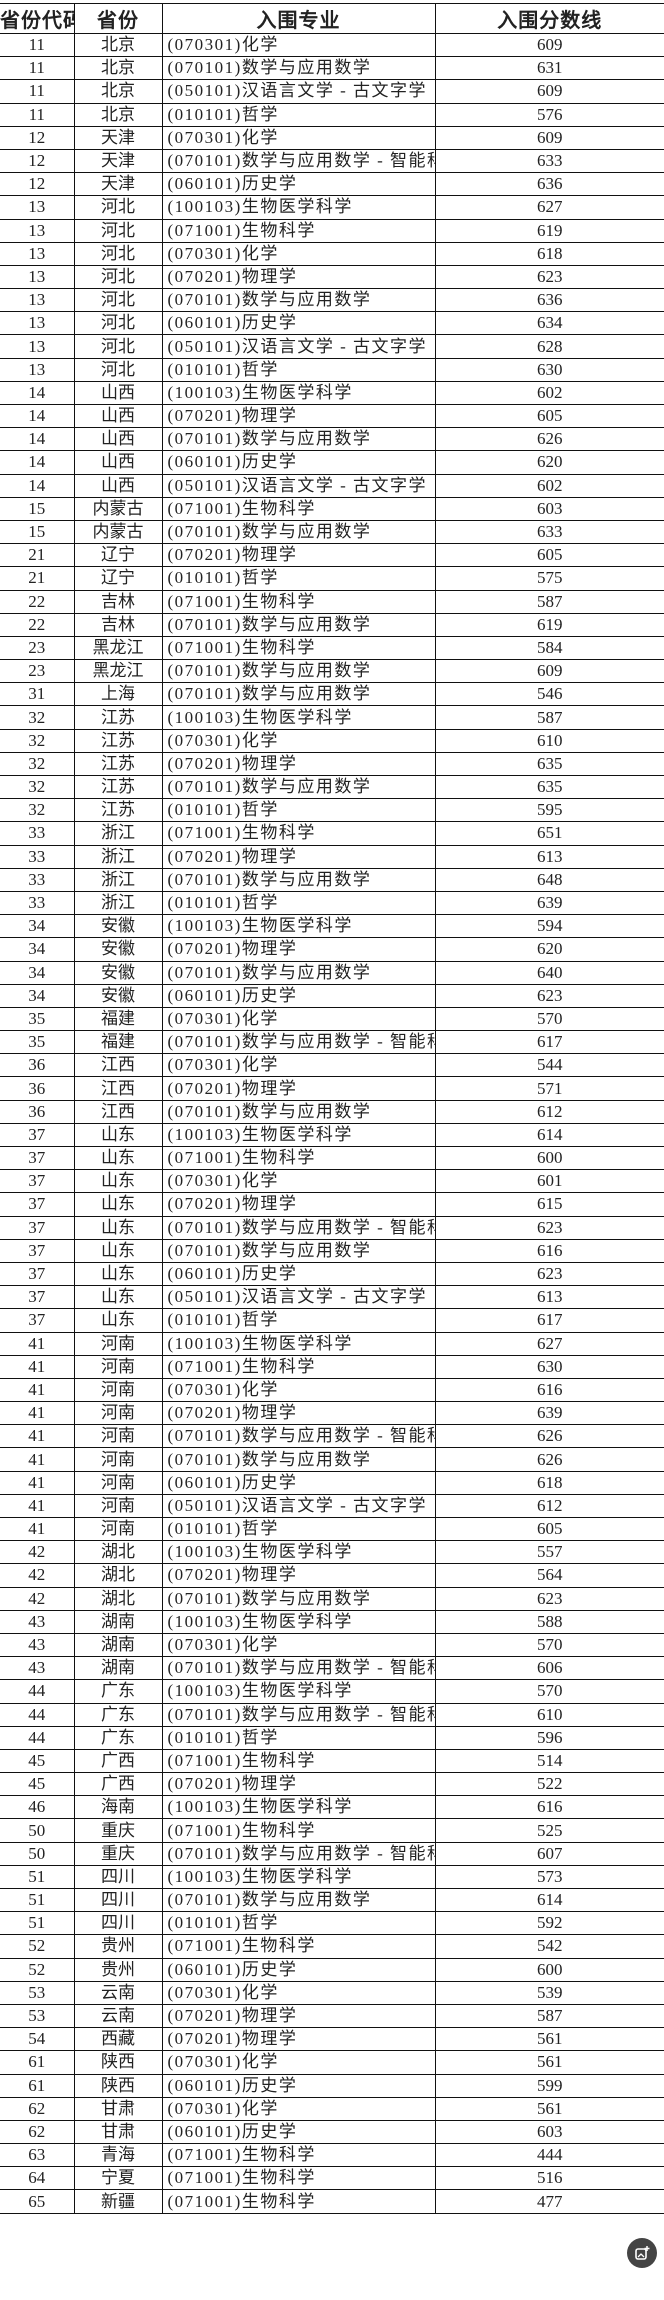 The width and height of the screenshot is (664, 2300). I want to click on province-code-cell: 51, so click(37, 1877).